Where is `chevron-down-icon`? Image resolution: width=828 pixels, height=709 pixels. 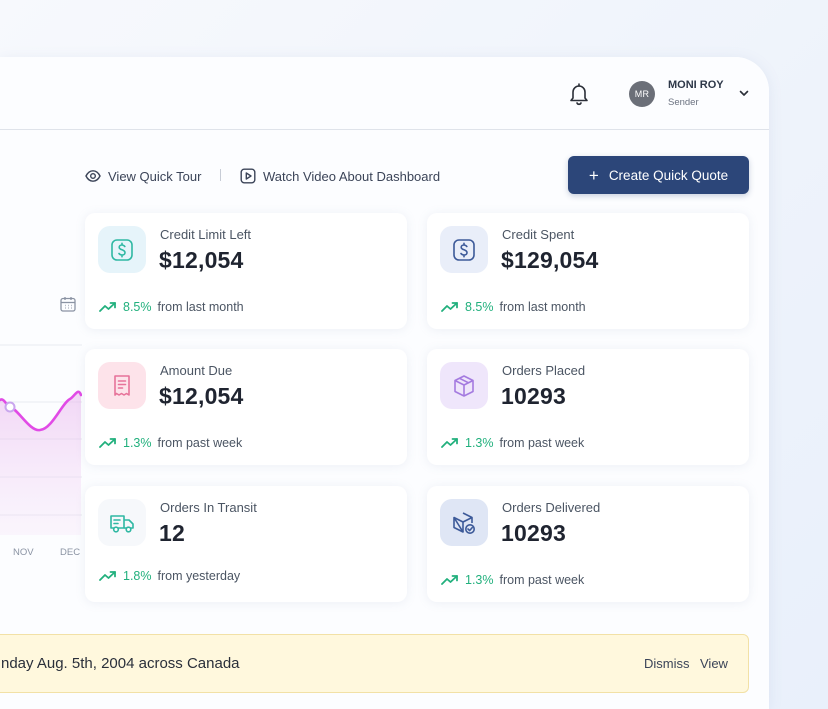
chevron-down-icon is located at coordinates (744, 93).